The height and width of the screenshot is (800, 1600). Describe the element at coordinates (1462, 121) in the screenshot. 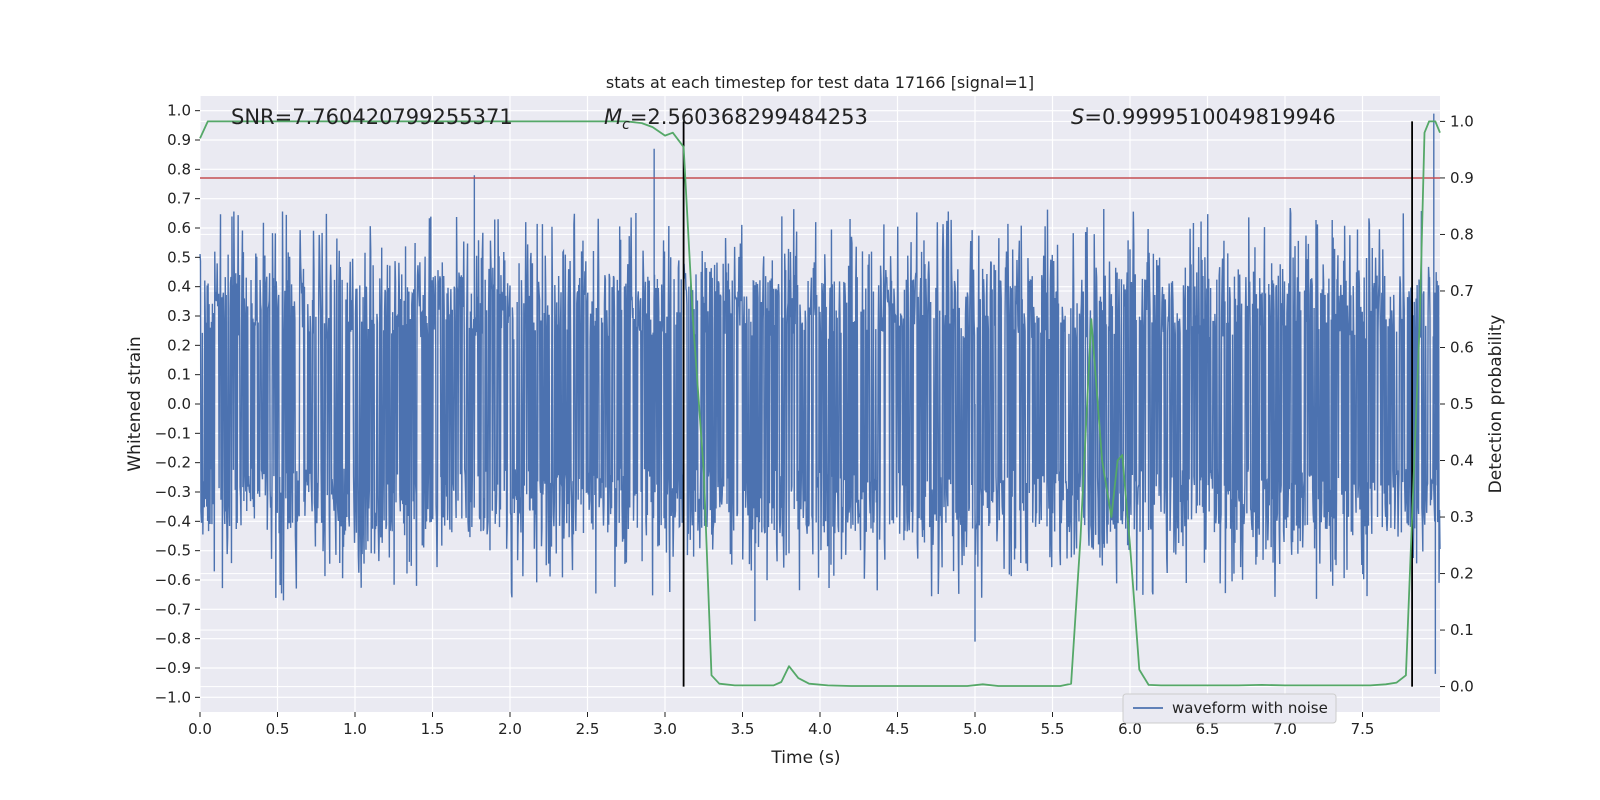

I see `y2-tick-label-0: 1.0` at that location.